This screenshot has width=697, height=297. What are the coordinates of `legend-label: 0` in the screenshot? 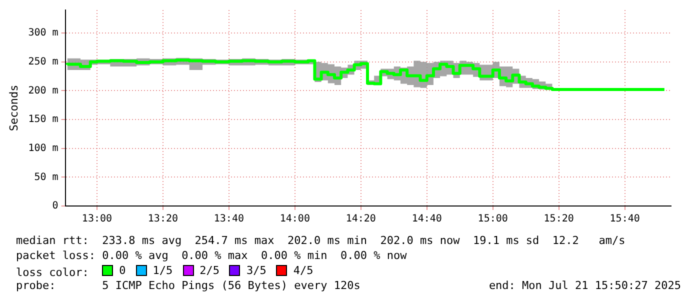 It's located at (122, 270).